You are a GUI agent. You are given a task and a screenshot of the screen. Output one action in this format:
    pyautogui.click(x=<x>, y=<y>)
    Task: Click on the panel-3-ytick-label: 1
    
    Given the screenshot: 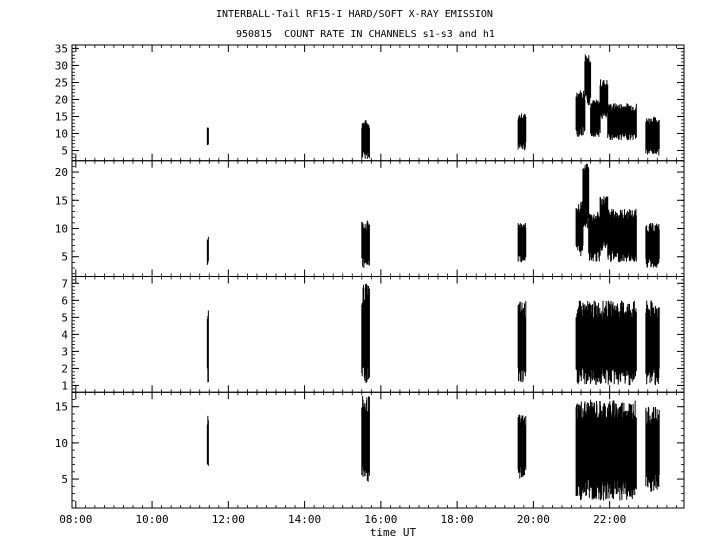 What is the action you would take?
    pyautogui.click(x=64, y=385)
    